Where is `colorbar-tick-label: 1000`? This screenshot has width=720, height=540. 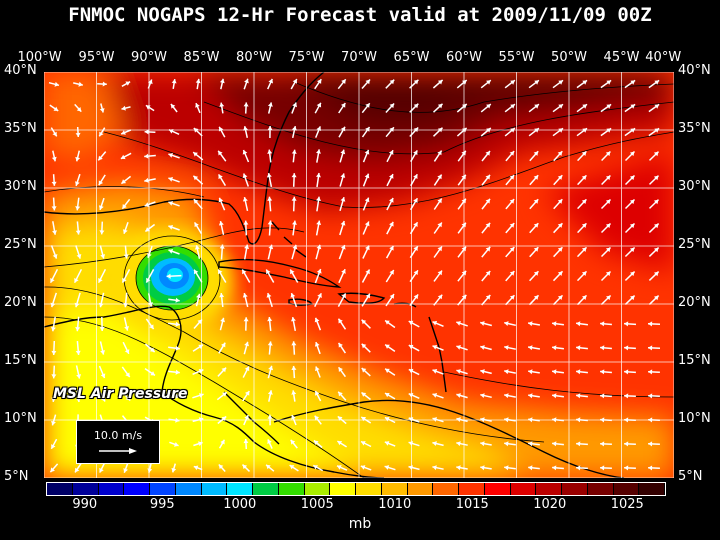 colorbar-tick-label: 1000 is located at coordinates (240, 504).